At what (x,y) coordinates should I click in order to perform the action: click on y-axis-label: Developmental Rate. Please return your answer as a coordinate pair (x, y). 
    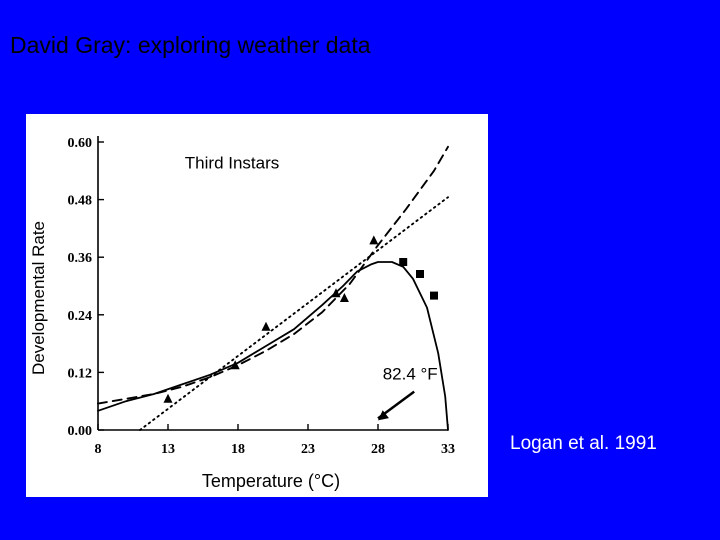
    Looking at the image, I should click on (38, 298).